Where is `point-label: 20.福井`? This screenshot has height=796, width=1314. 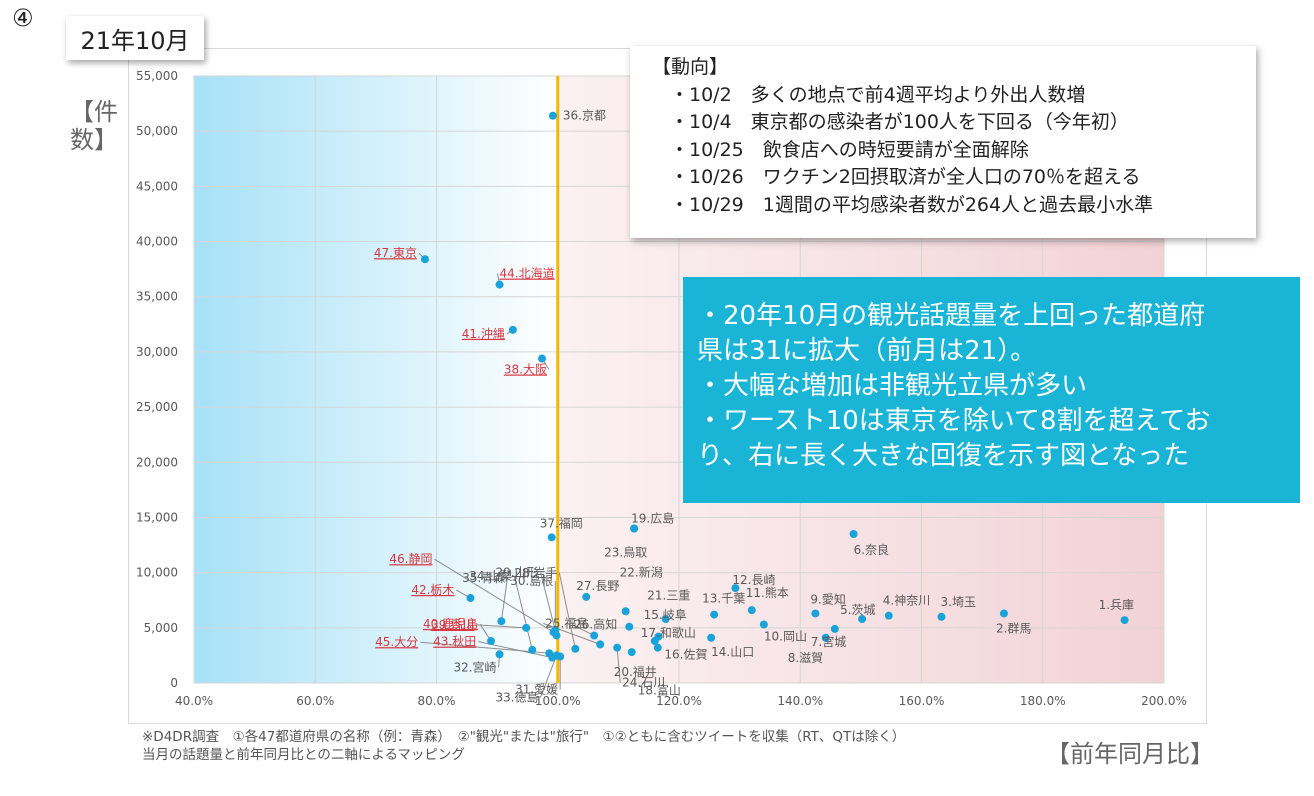 point-label: 20.福井 is located at coordinates (635, 671).